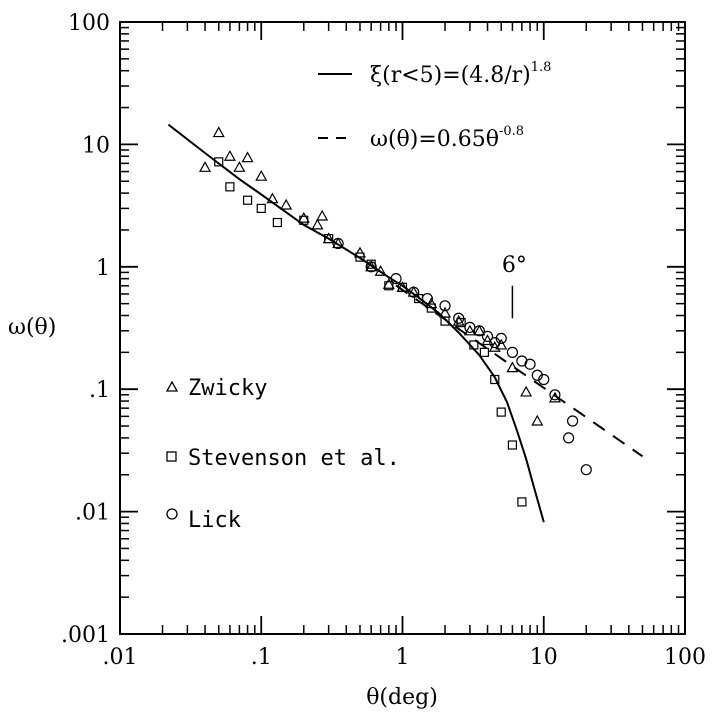  I want to click on y-tick-label: 10, so click(96, 145).